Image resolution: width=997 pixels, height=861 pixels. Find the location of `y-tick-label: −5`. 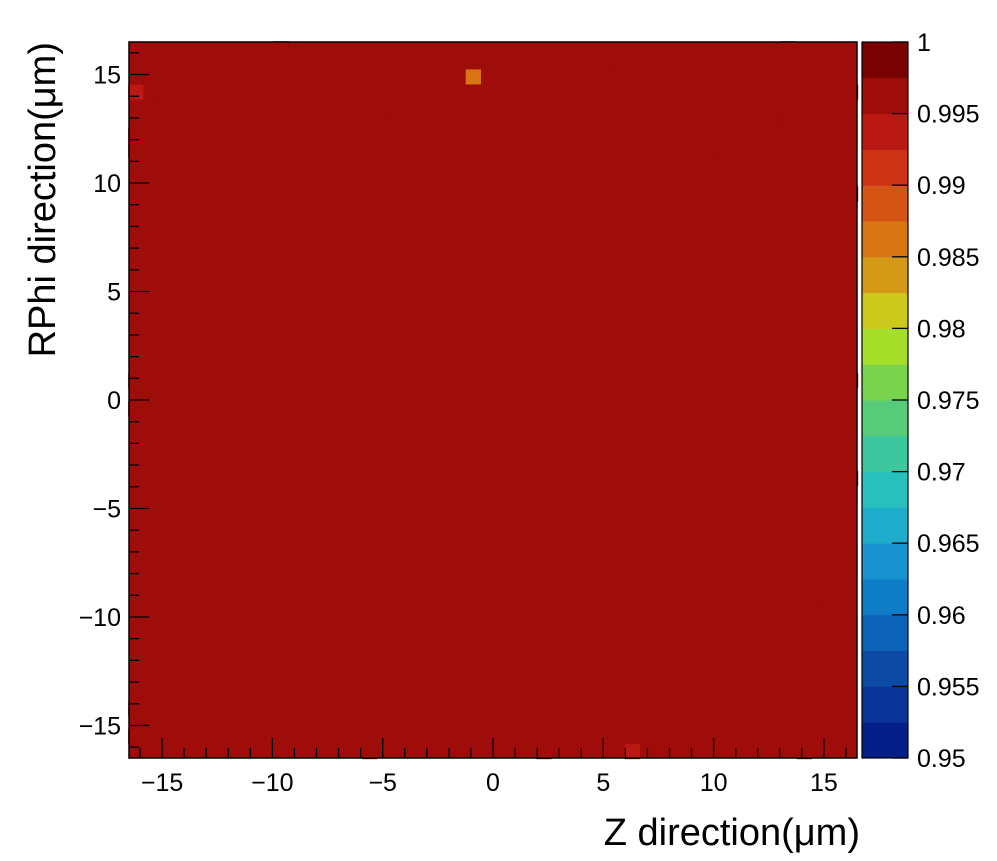

y-tick-label: −5 is located at coordinates (106, 509).